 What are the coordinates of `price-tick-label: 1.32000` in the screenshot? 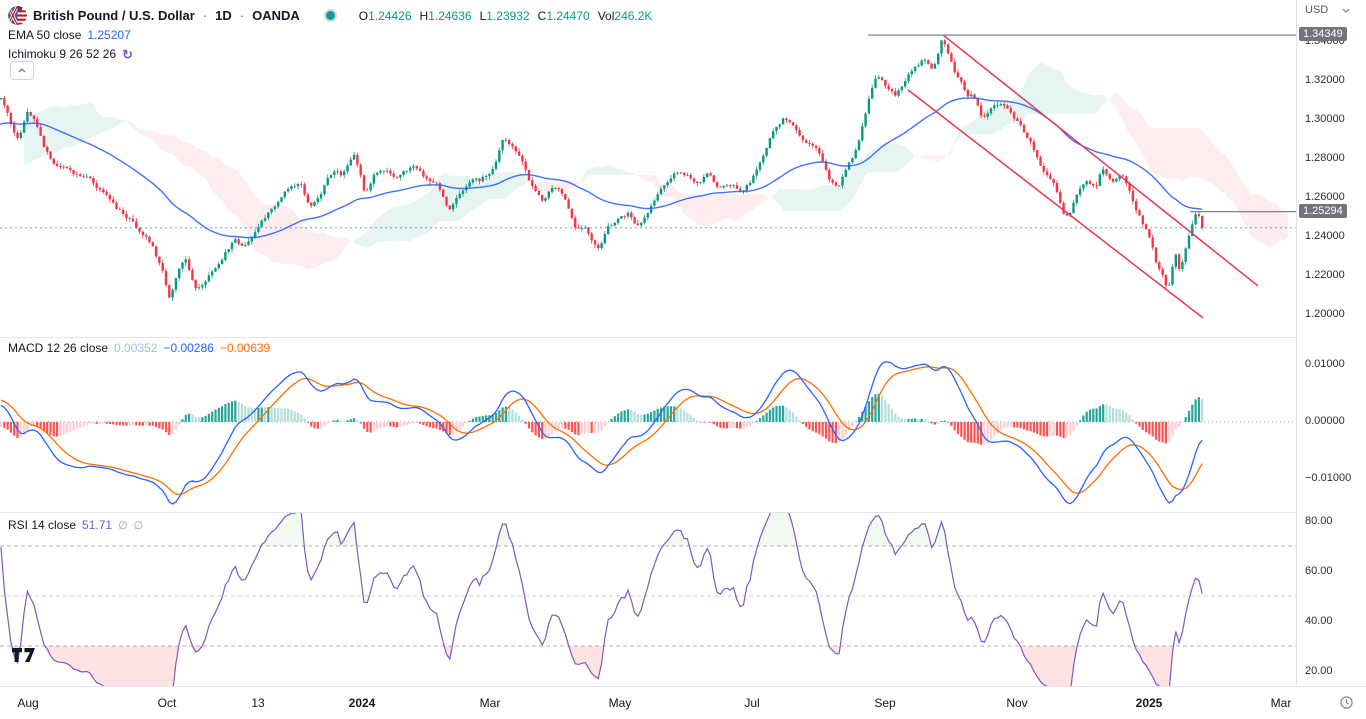 It's located at (1325, 80).